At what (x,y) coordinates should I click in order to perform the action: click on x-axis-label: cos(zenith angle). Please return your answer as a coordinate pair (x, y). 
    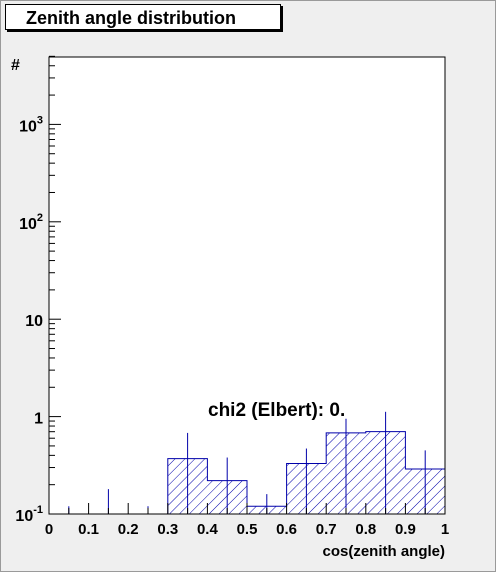
    Looking at the image, I should click on (383, 551).